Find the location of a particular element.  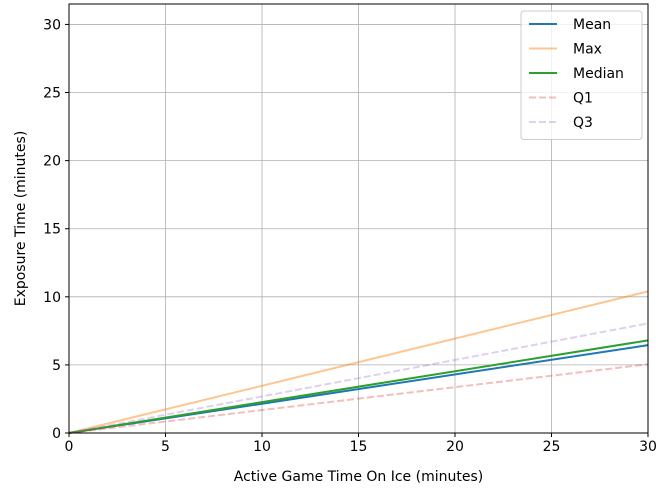

y-axis-ticks: 0 5 10 15 20 25 30 is located at coordinates (56, 229).